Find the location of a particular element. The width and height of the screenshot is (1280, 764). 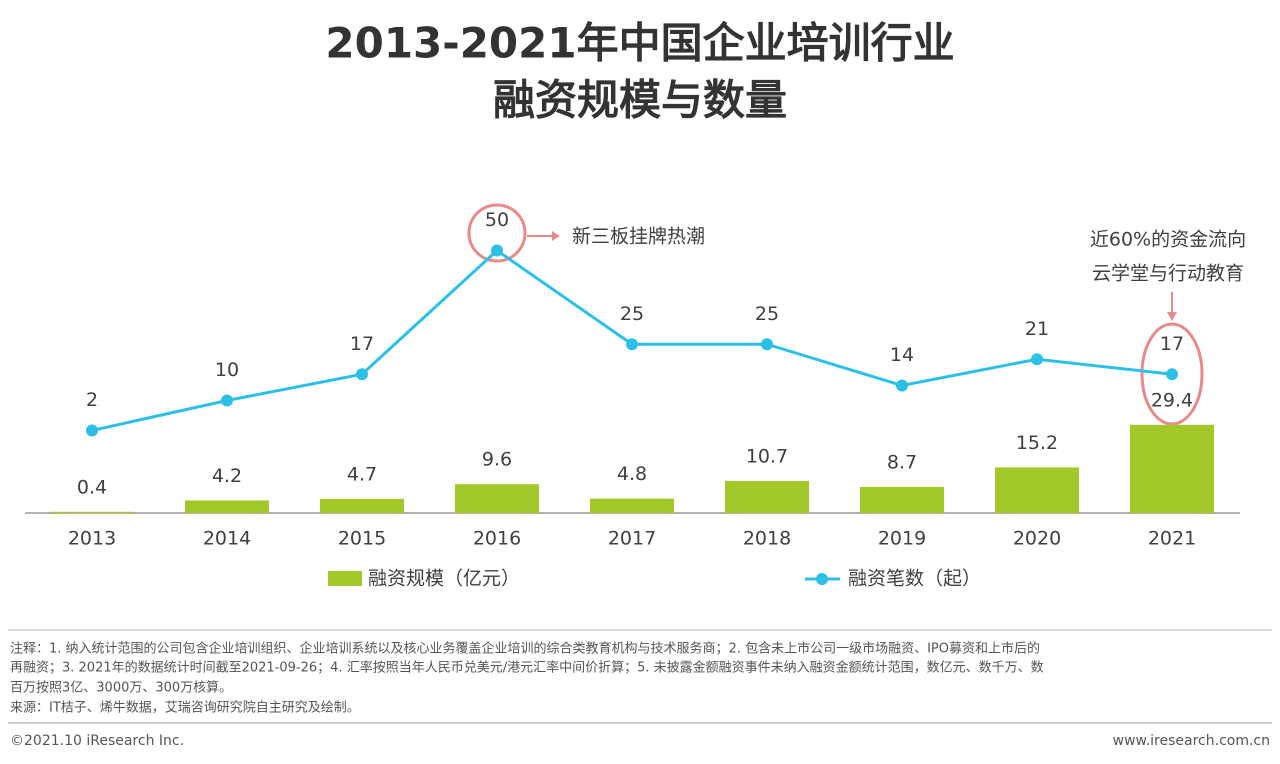

legend-swatch is located at coordinates (345, 578).